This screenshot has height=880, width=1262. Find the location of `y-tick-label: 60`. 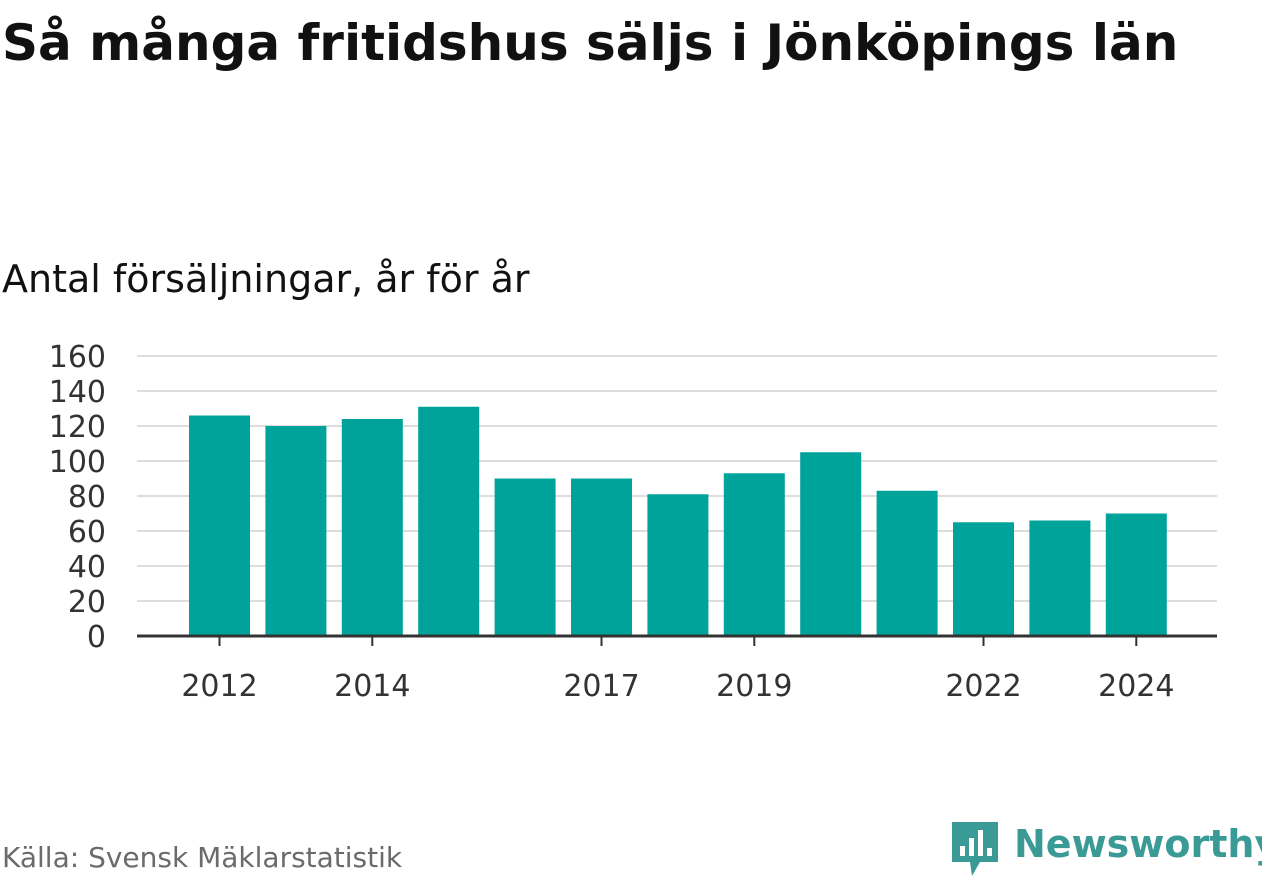

y-tick-label: 60 is located at coordinates (87, 532).